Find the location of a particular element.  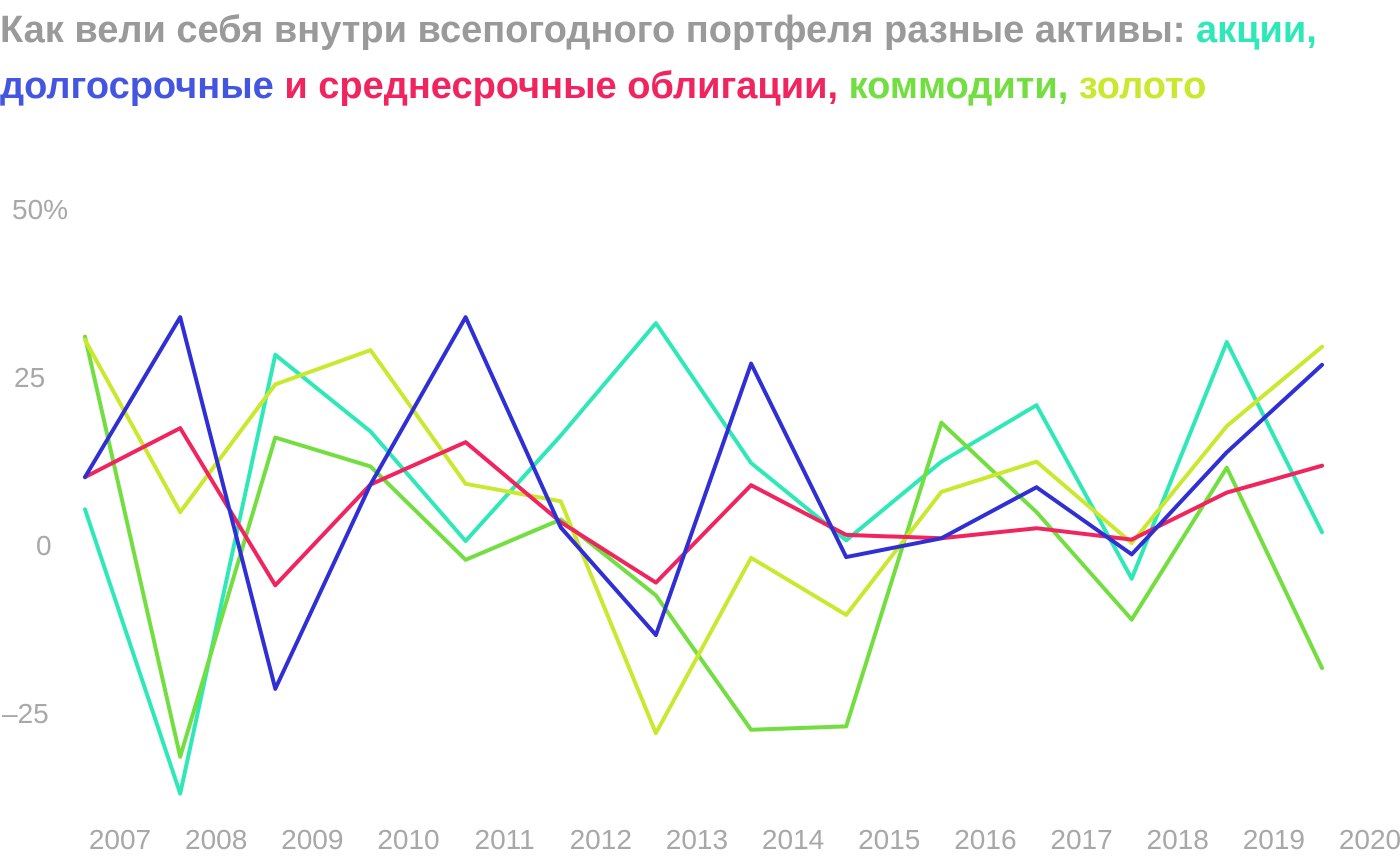

x-tick-label: 2008 is located at coordinates (216, 839).